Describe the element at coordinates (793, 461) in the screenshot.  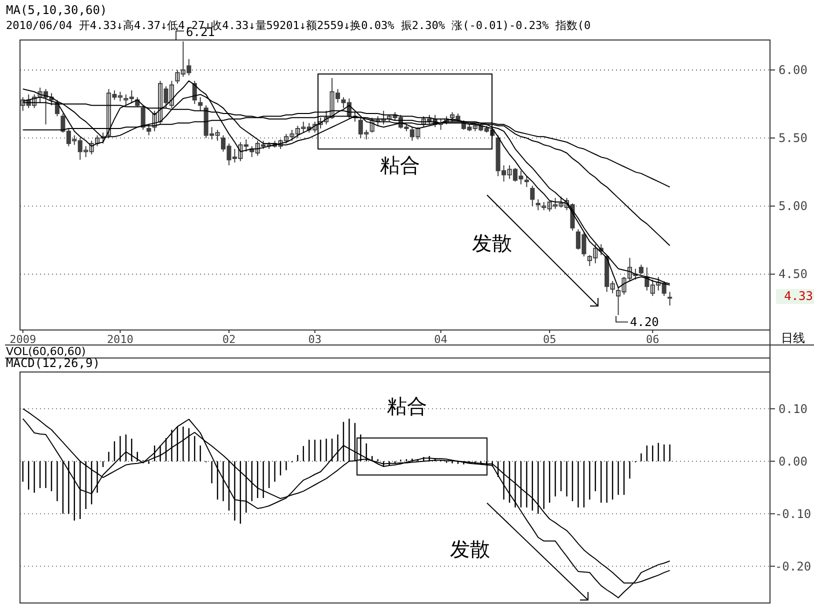
I see `y-tick-label: 0.00` at that location.